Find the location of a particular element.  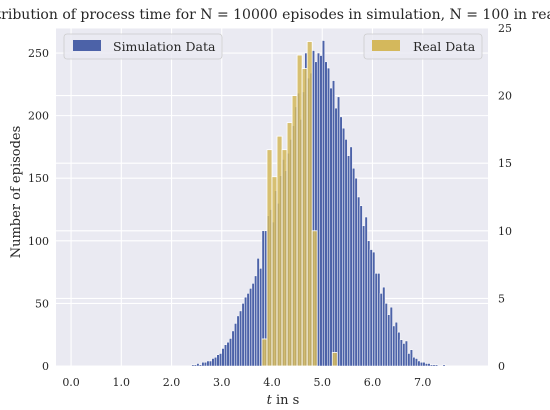

x-tick-labels: 0.0 1.0 2.0 3.0 4.0 5.0 6.0 7.0 is located at coordinates (246, 382).